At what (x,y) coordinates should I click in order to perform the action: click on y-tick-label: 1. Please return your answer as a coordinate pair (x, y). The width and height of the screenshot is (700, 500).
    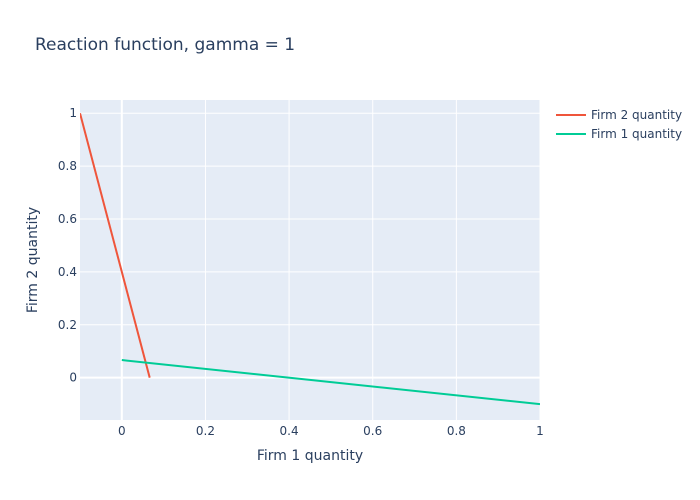
    Looking at the image, I should click on (73, 113).